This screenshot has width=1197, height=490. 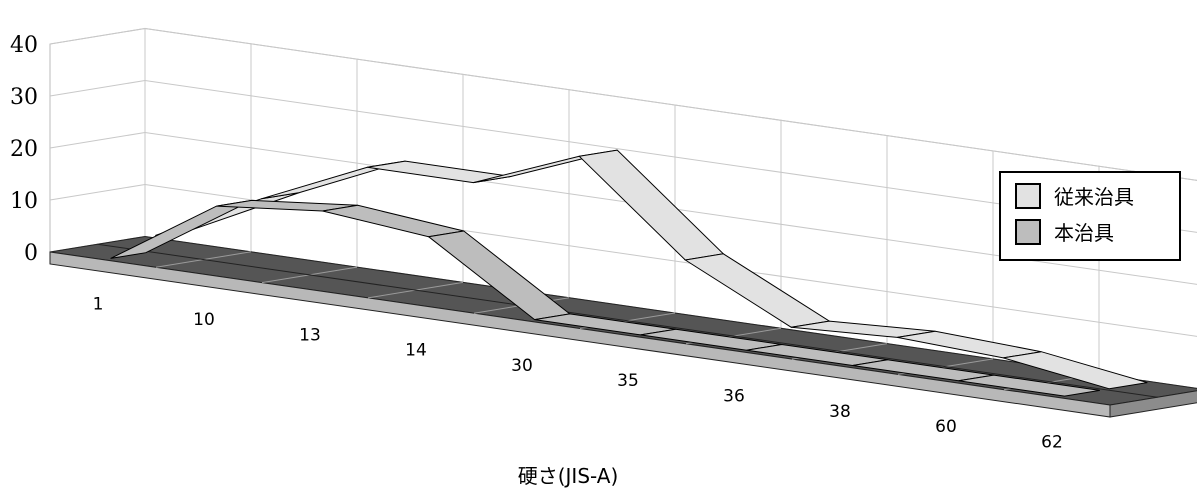 I want to click on legend-label-2: 本治具, so click(x=1084, y=233).